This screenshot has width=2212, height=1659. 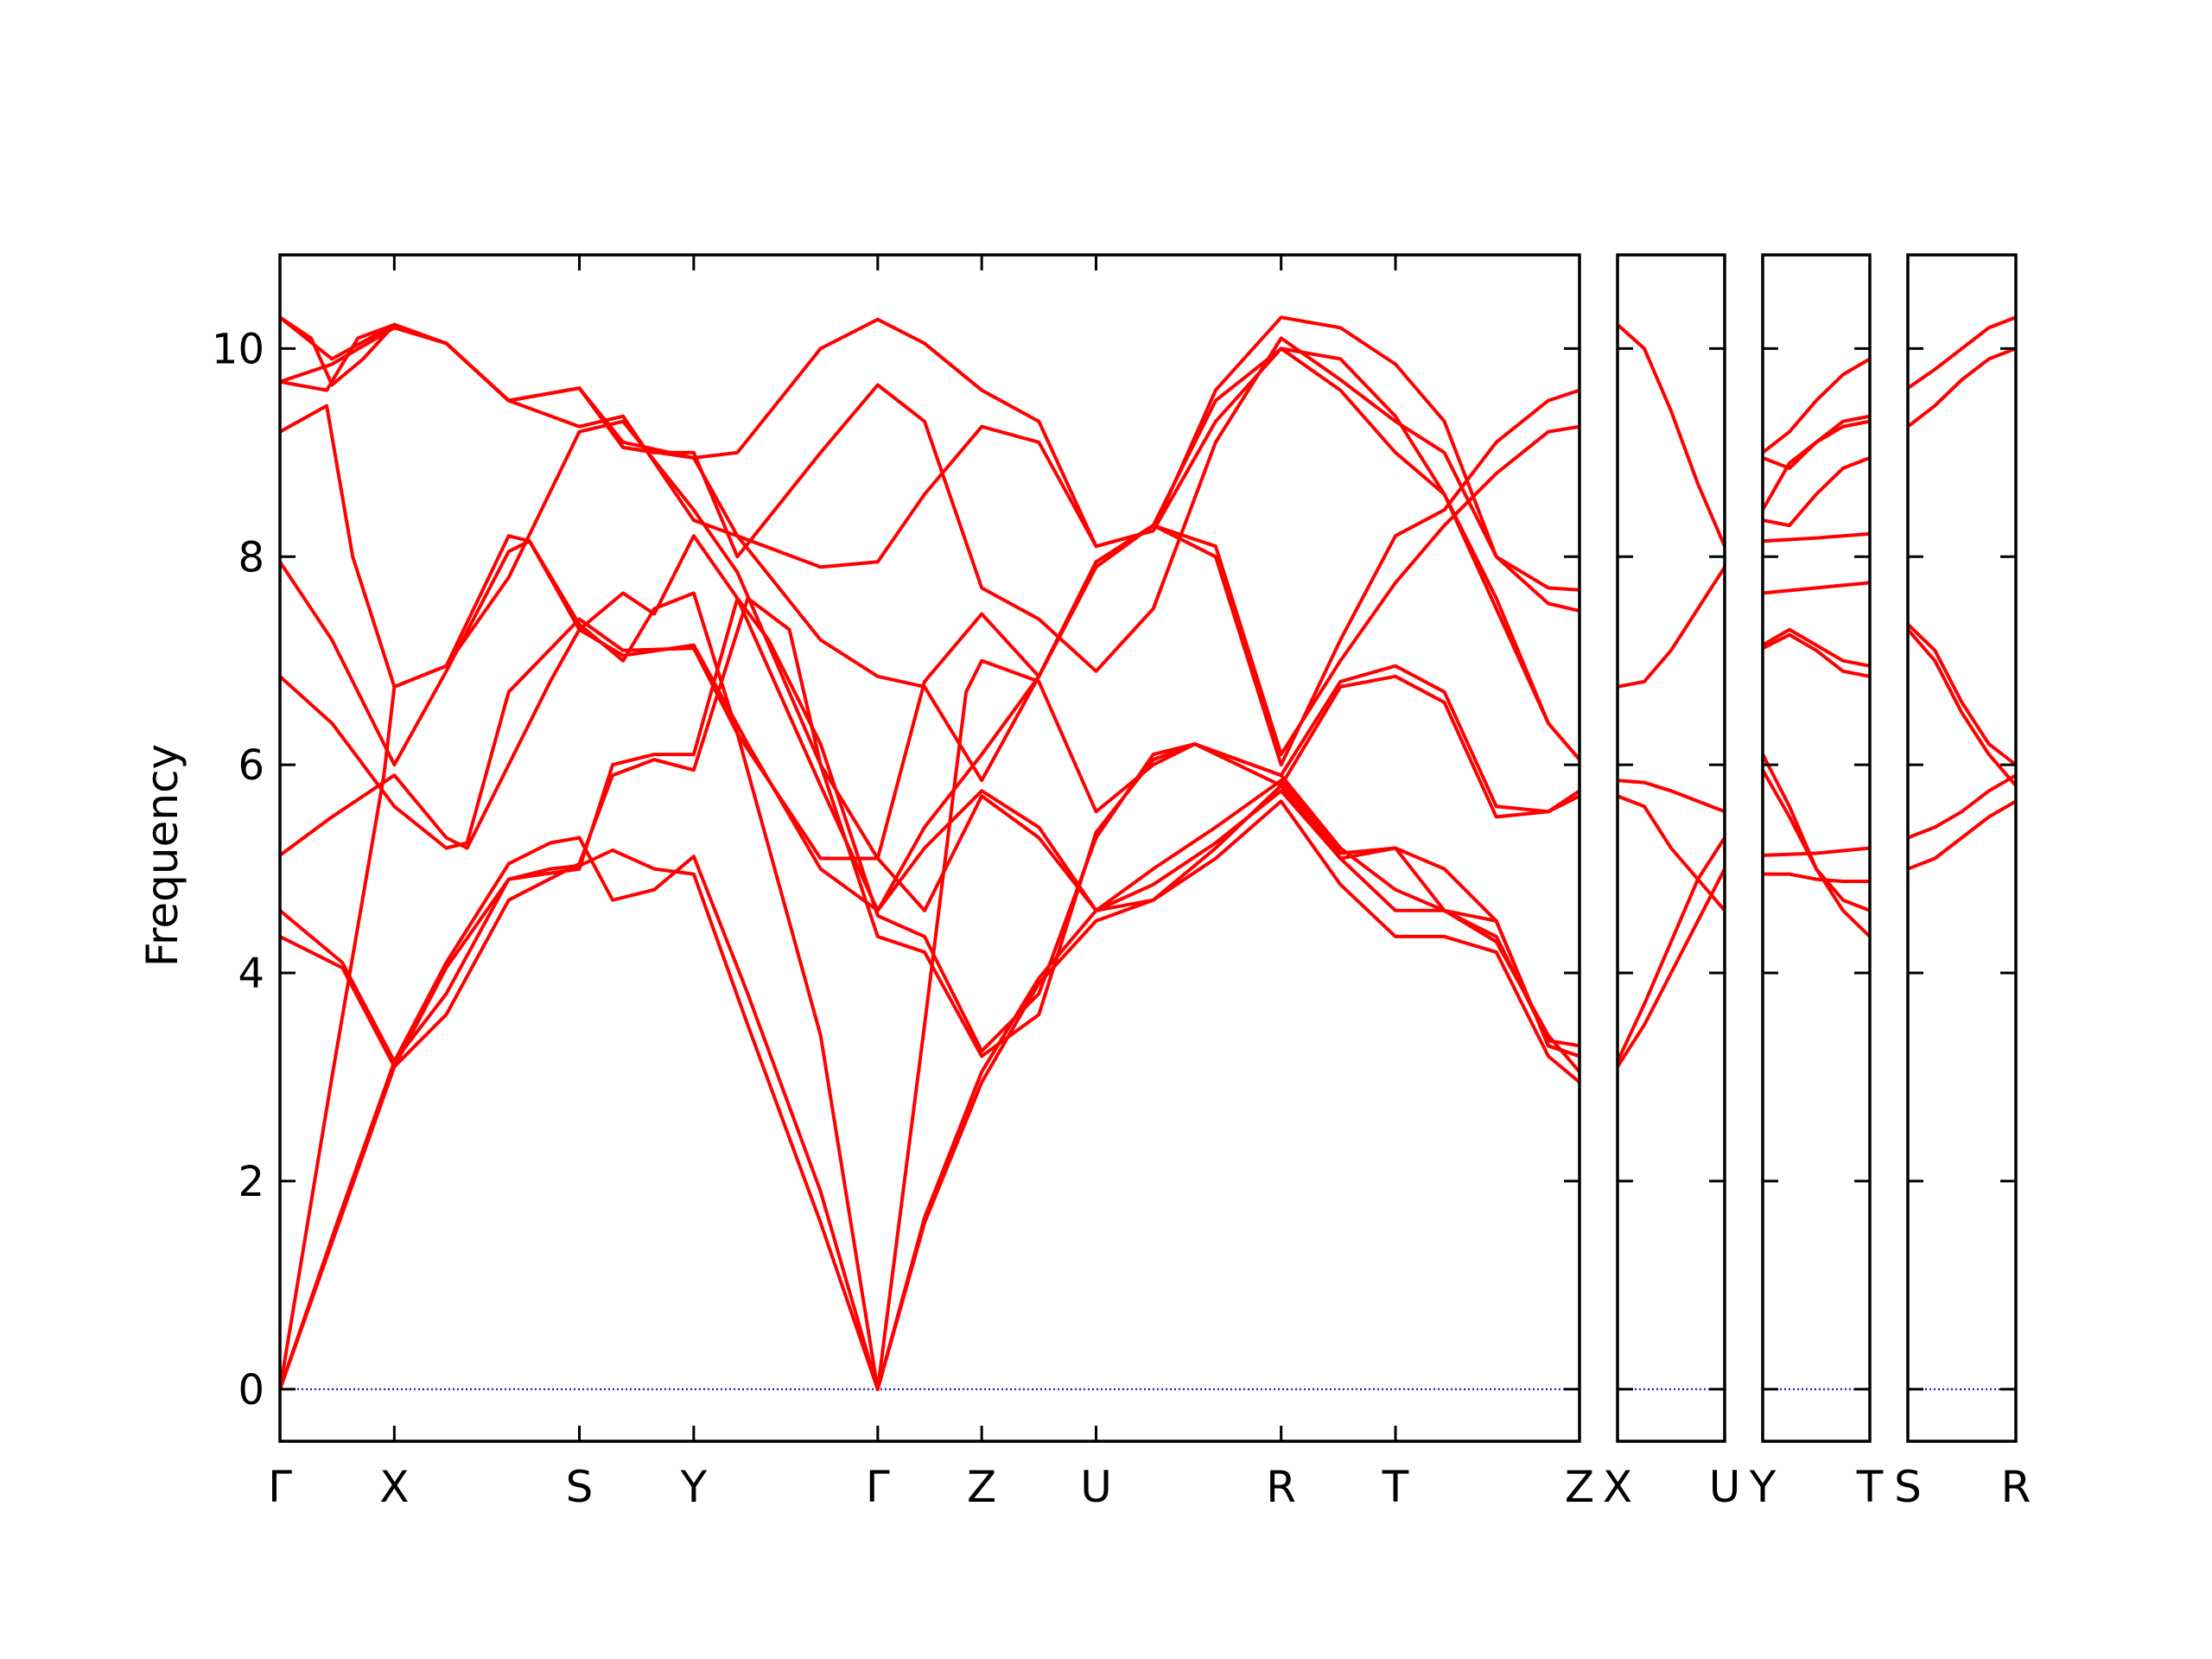 What do you see at coordinates (251, 974) in the screenshot?
I see `y-tick-label: 4` at bounding box center [251, 974].